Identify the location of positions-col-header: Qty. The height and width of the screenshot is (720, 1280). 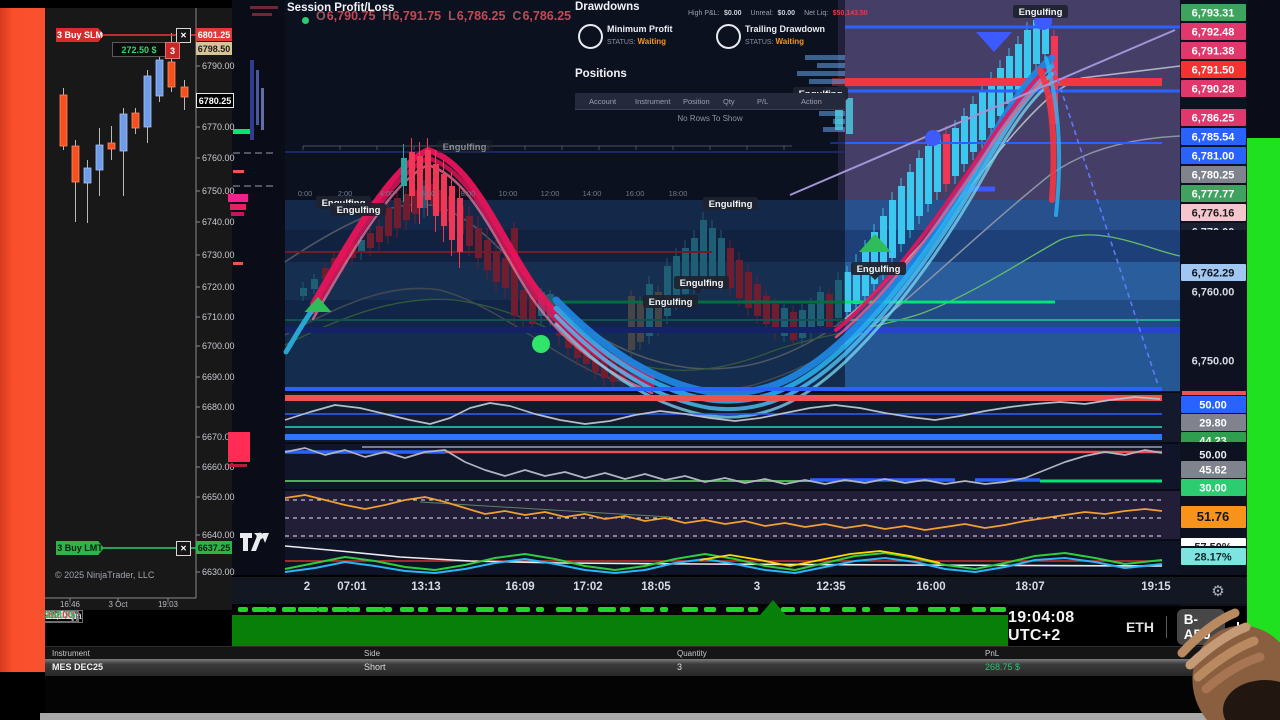
(729, 101).